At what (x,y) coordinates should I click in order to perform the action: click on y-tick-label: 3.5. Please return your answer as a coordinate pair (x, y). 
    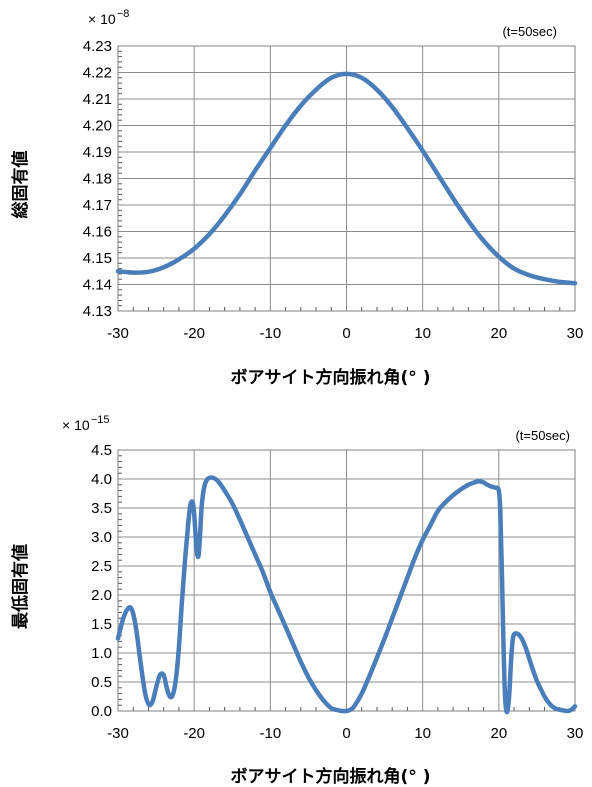
    Looking at the image, I should click on (101, 508).